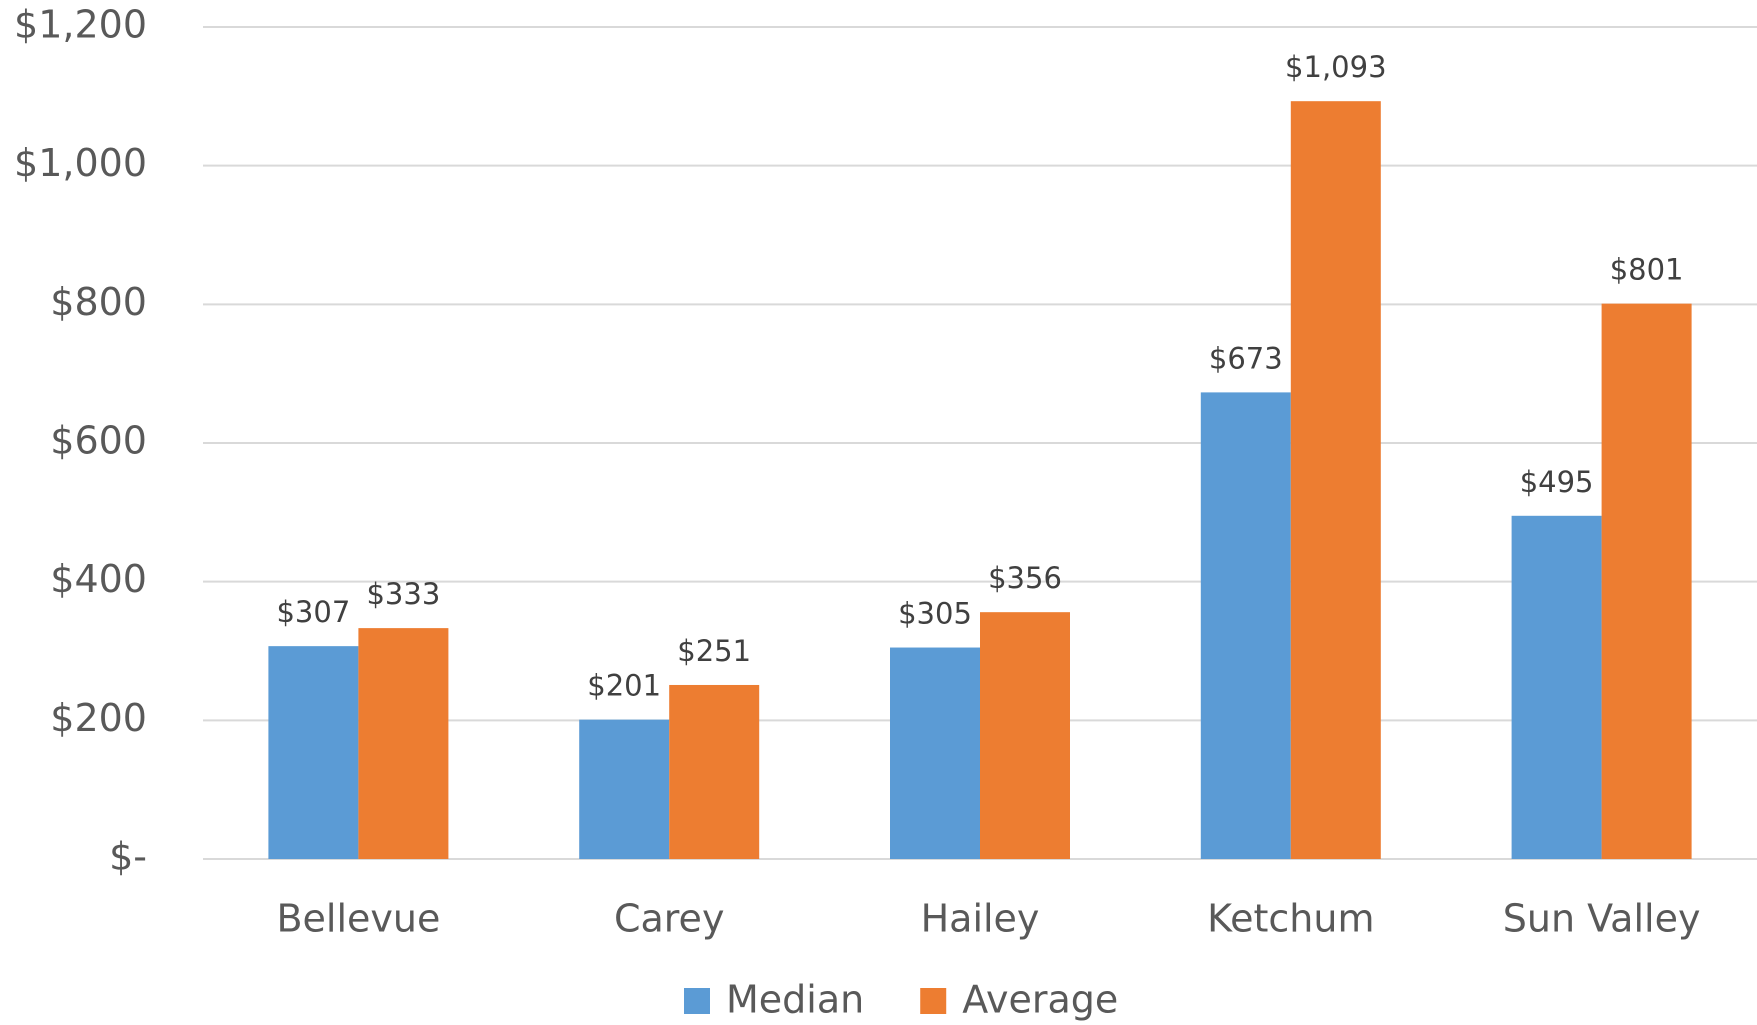 This screenshot has height=1025, width=1757. Describe the element at coordinates (403, 594) in the screenshot. I see `data-label: $333` at that location.